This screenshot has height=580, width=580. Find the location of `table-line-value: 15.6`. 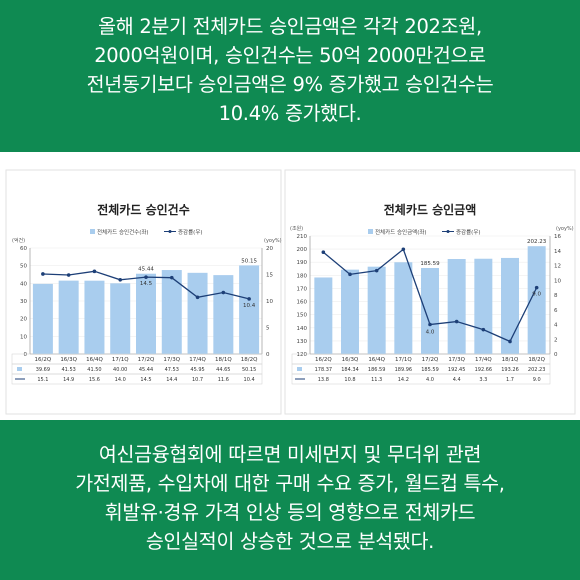

table-line-value: 15.6 is located at coordinates (94, 380).